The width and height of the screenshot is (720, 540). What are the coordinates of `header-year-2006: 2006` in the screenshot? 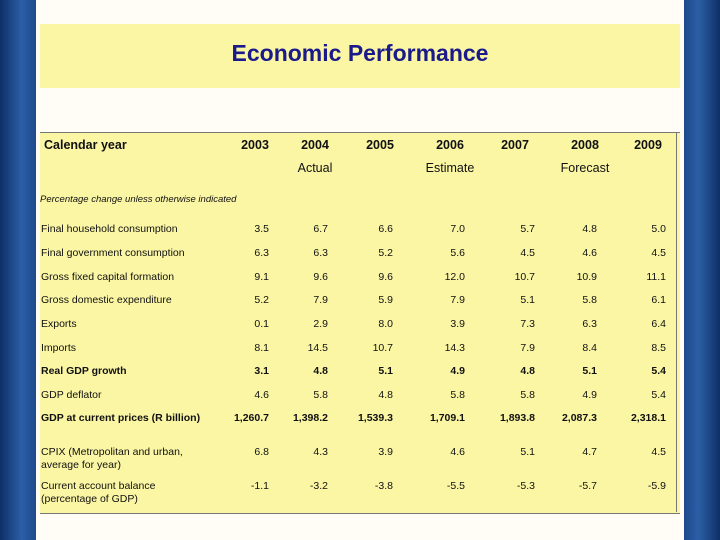 It's located at (450, 145).